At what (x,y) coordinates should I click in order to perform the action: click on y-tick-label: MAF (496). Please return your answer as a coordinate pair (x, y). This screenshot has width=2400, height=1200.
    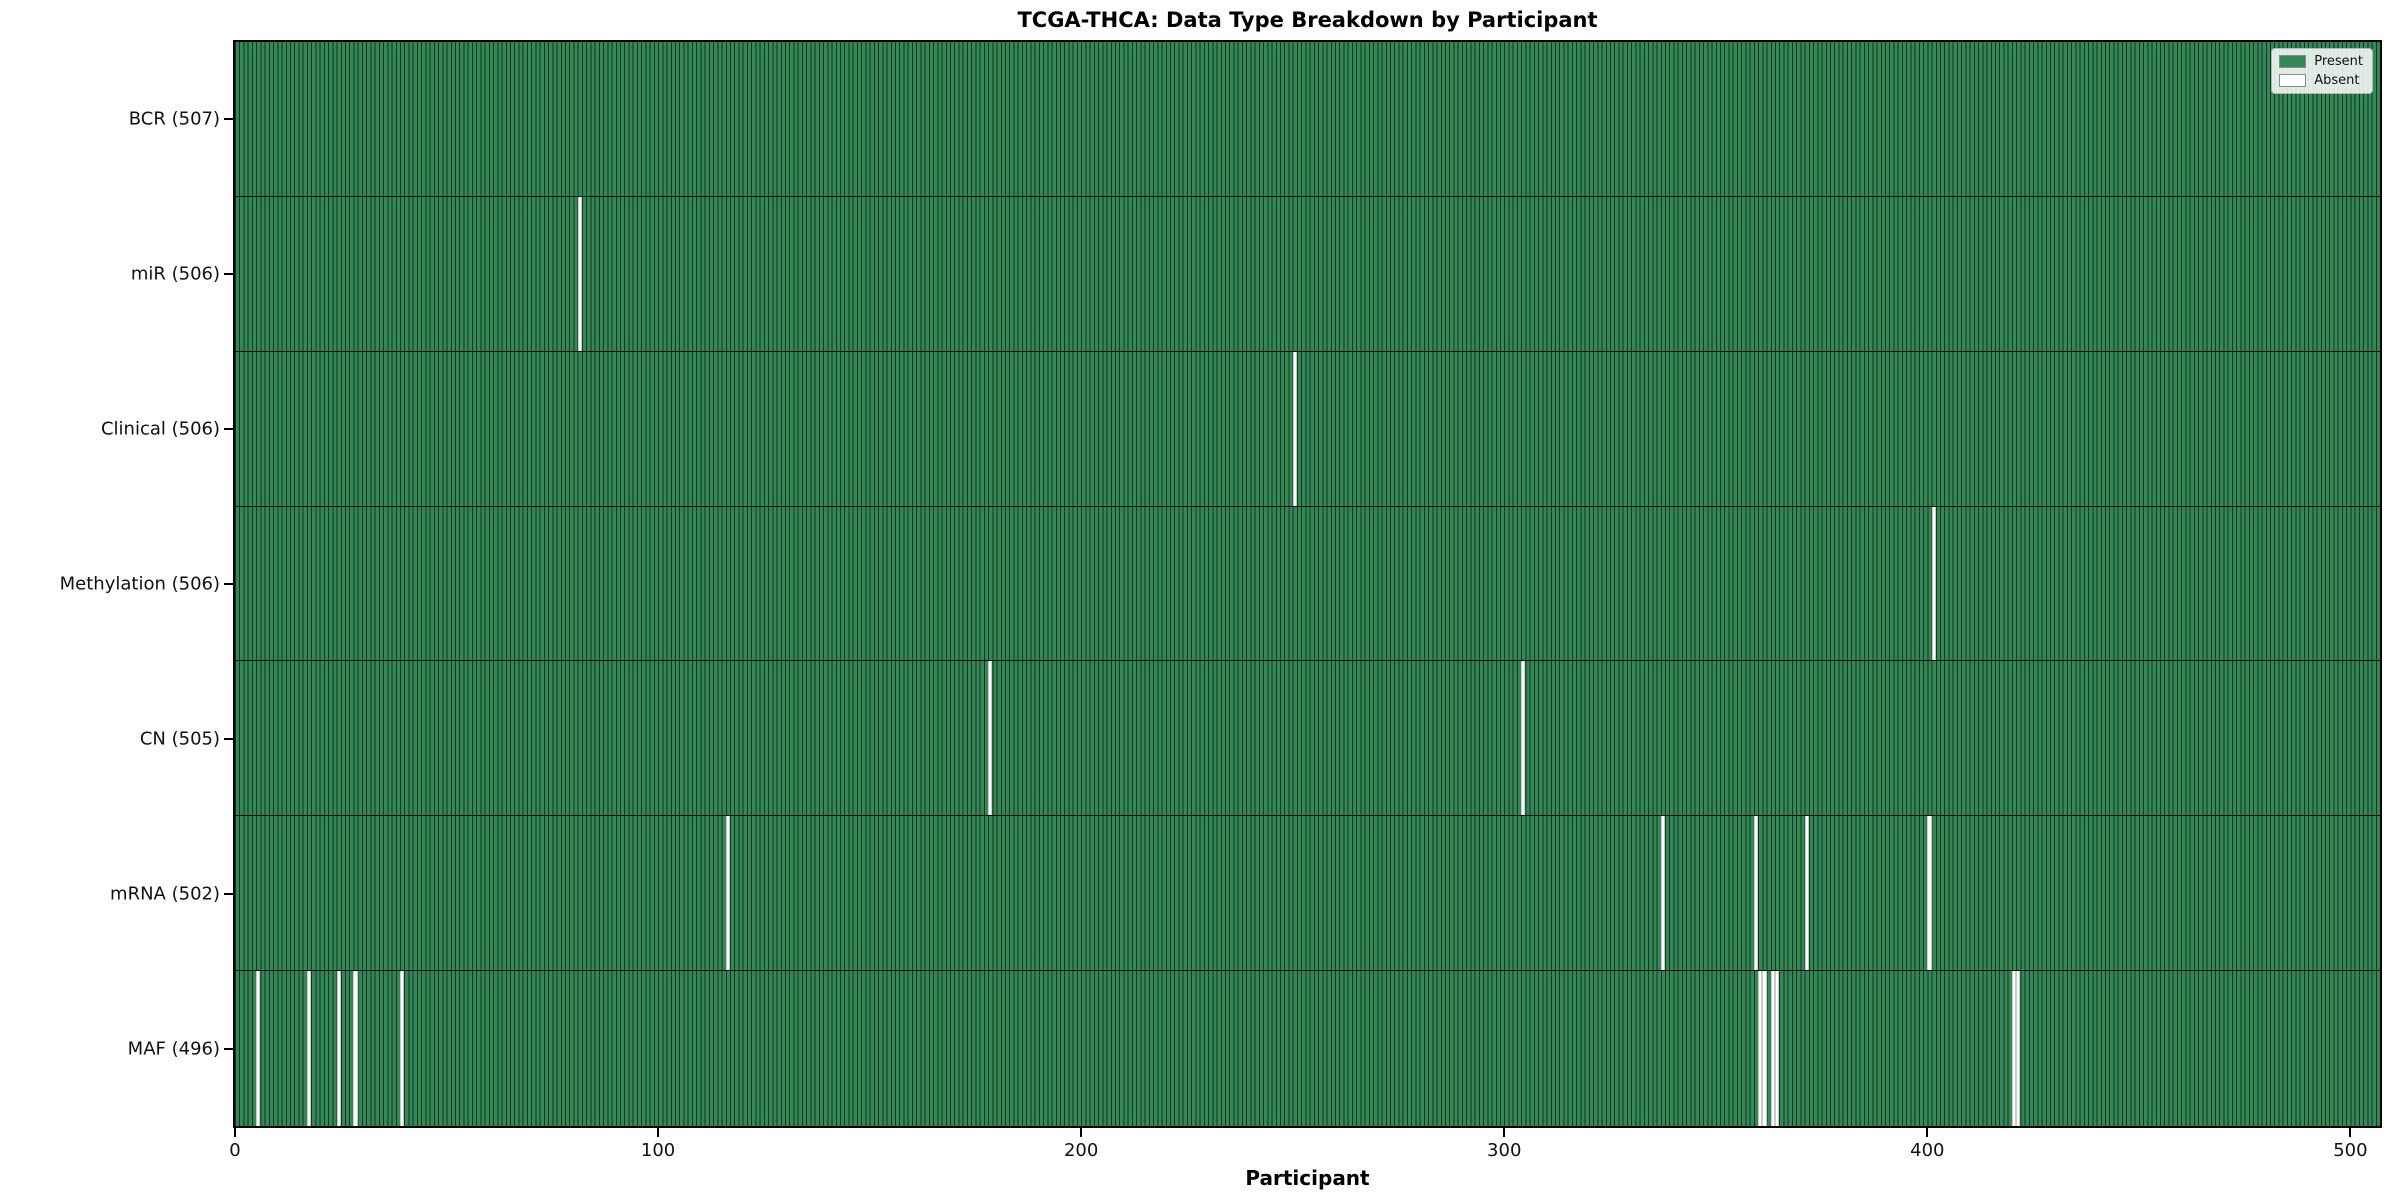
    Looking at the image, I should click on (173, 1049).